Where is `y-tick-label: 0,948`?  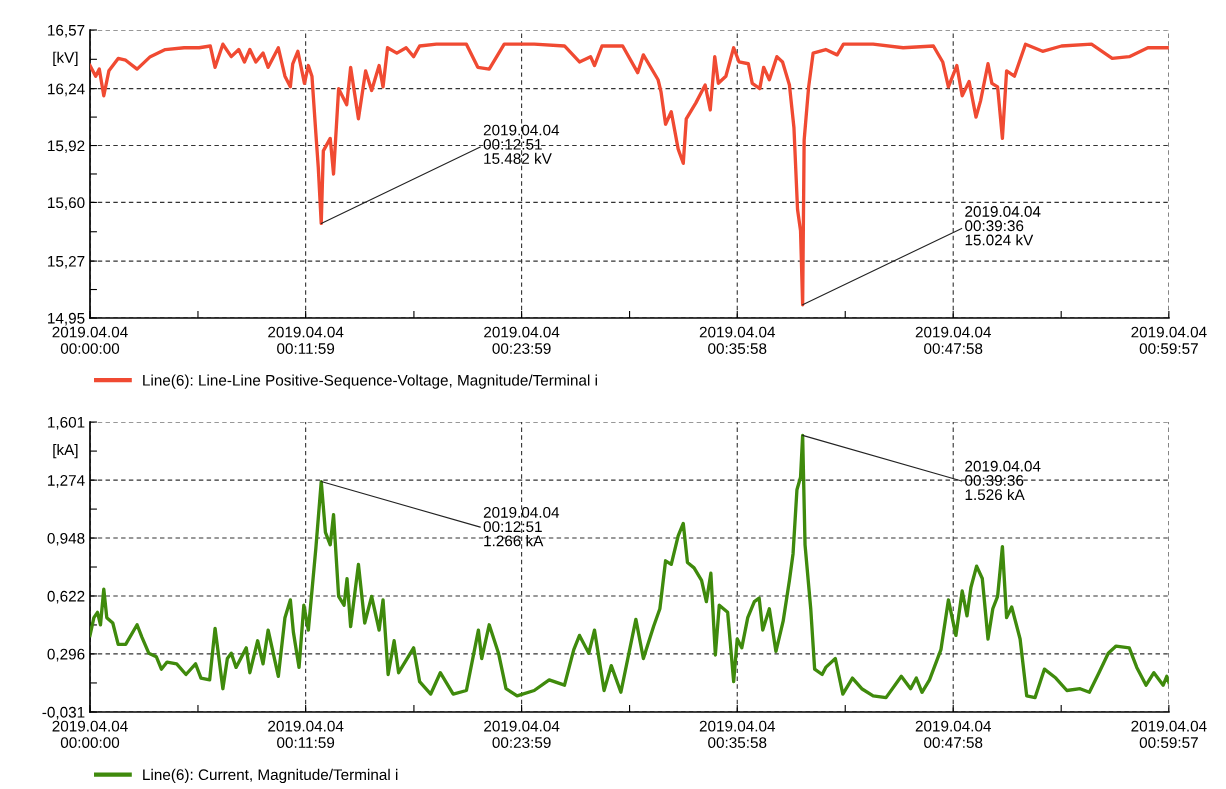
y-tick-label: 0,948 is located at coordinates (66, 539).